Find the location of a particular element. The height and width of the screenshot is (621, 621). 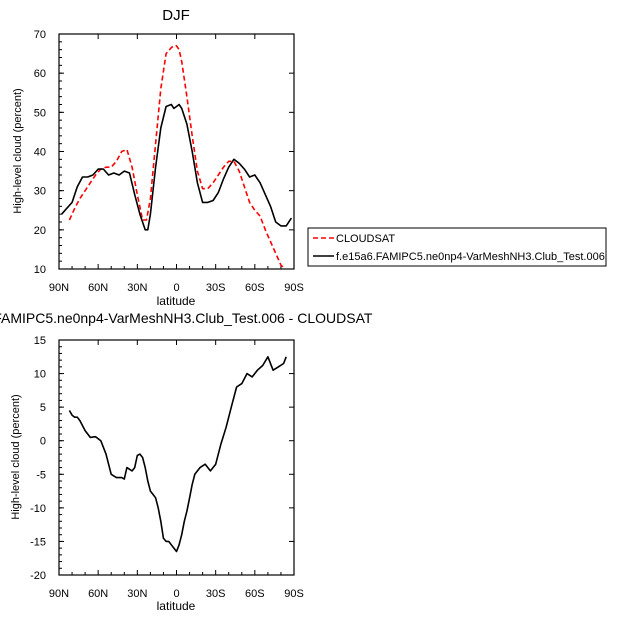

top-y-tick-label: 30 is located at coordinates (40, 192).